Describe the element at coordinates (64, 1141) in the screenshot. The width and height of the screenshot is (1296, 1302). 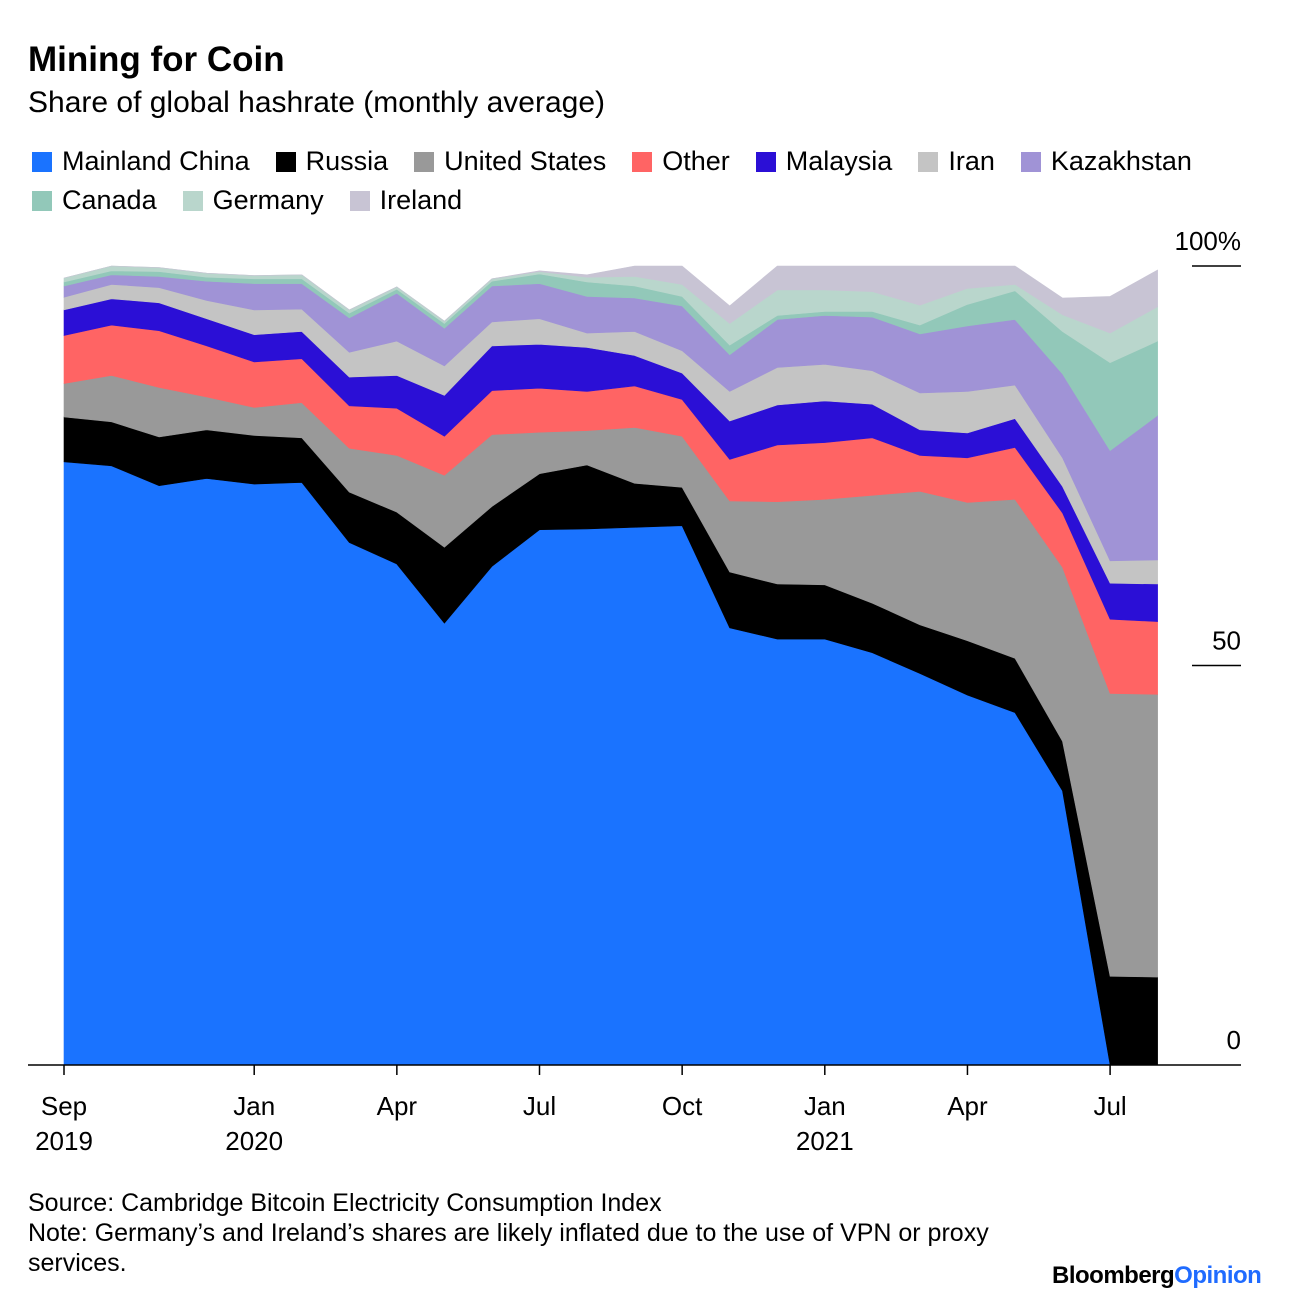
I see `x-tick-year-label: 2019` at that location.